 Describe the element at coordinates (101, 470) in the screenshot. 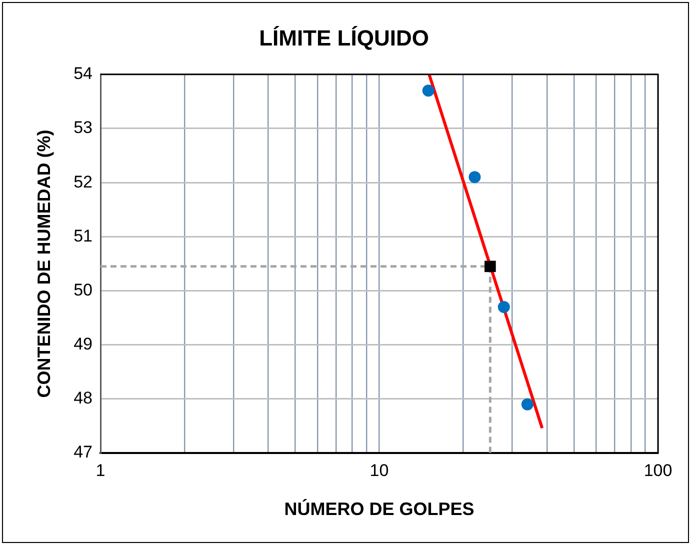

I see `x-tick-label: 1` at that location.